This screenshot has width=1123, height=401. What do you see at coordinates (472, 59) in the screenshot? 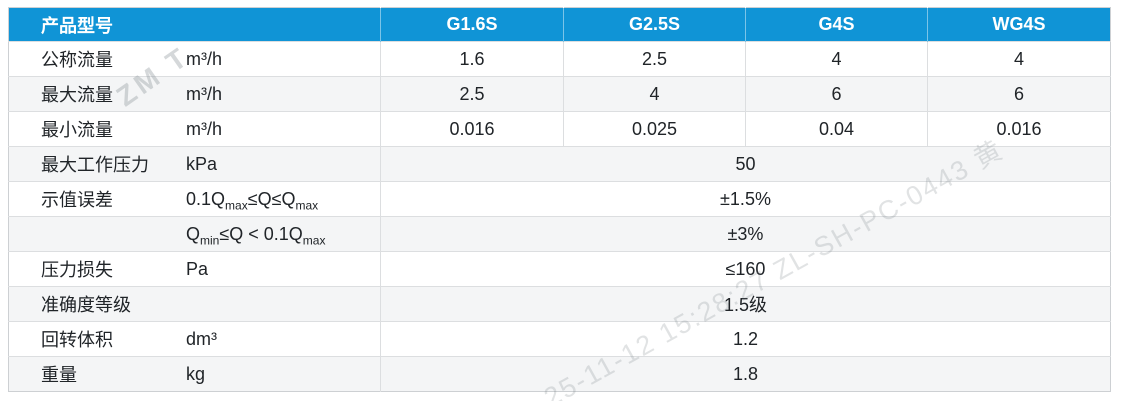
I see `value-cell: 1.6` at bounding box center [472, 59].